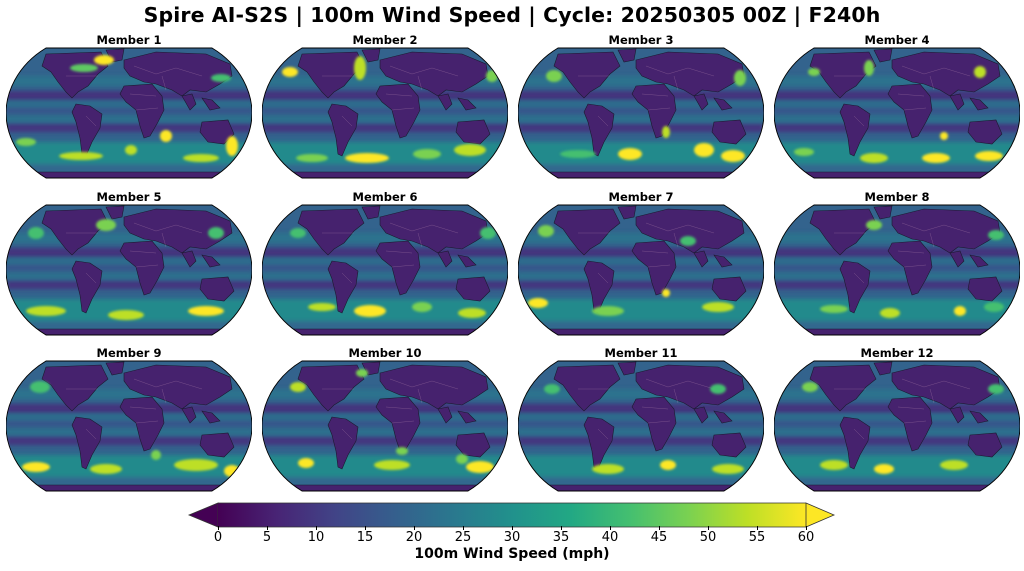 This screenshot has height=571, width=1024. I want to click on panel-title: Member 2, so click(385, 40).